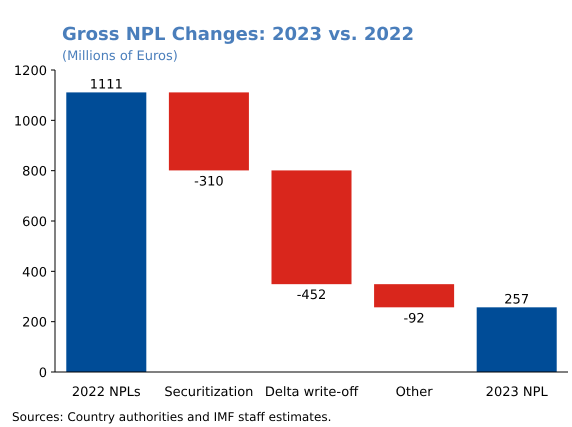  What do you see at coordinates (517, 300) in the screenshot?
I see `data-label: 257` at bounding box center [517, 300].